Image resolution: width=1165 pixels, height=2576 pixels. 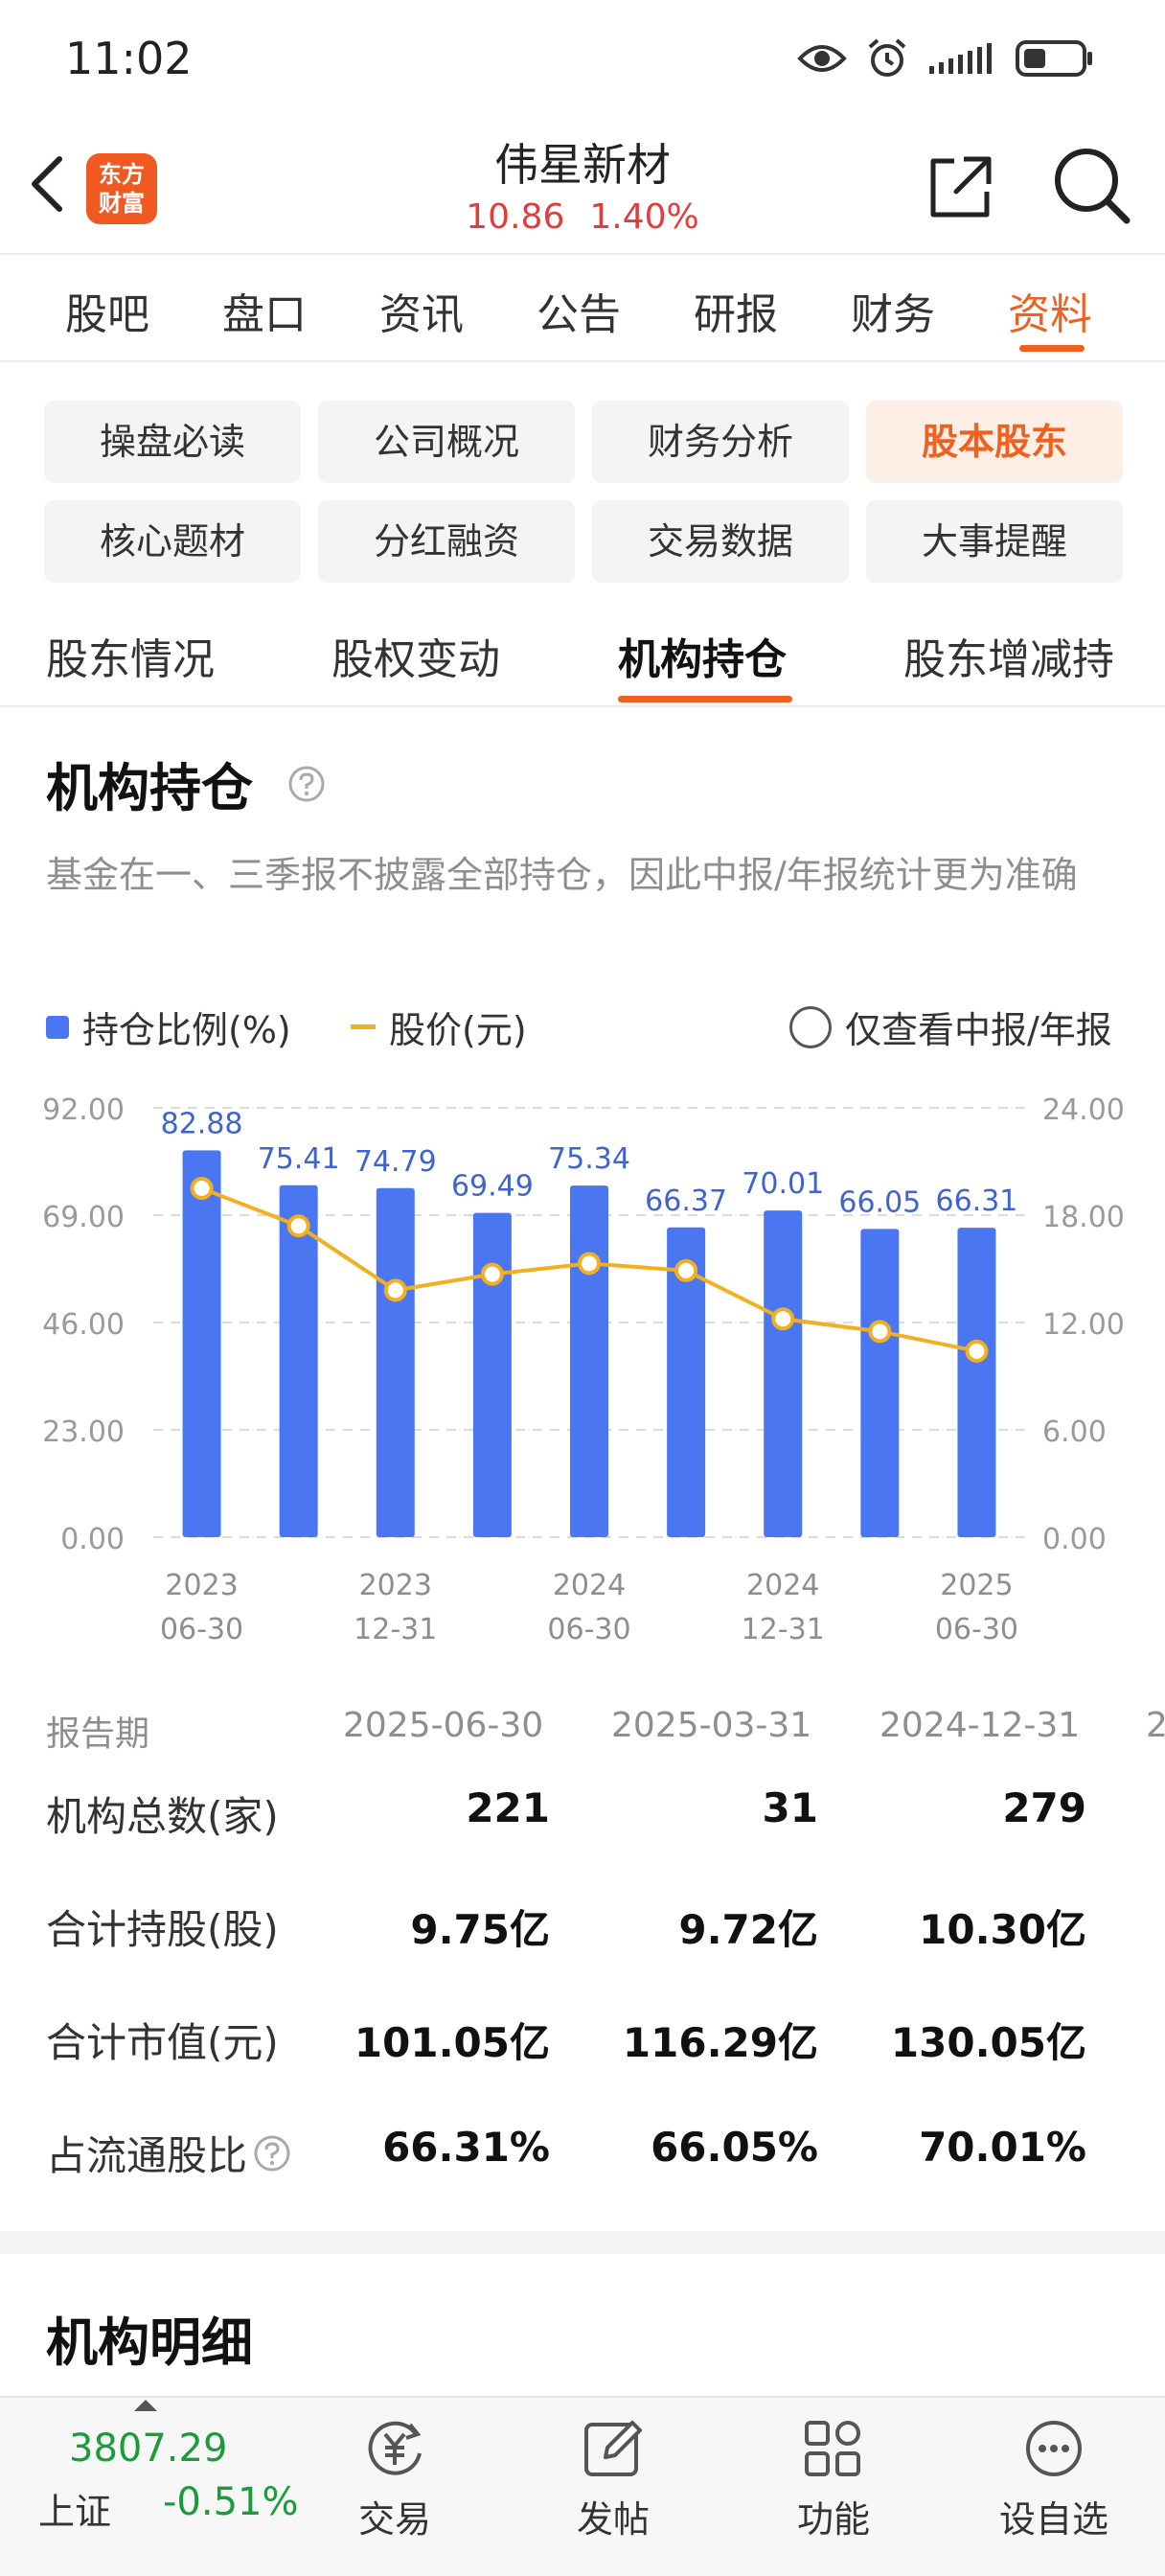 What do you see at coordinates (395, 1162) in the screenshot?
I see `bar-data-label: 74.79` at bounding box center [395, 1162].